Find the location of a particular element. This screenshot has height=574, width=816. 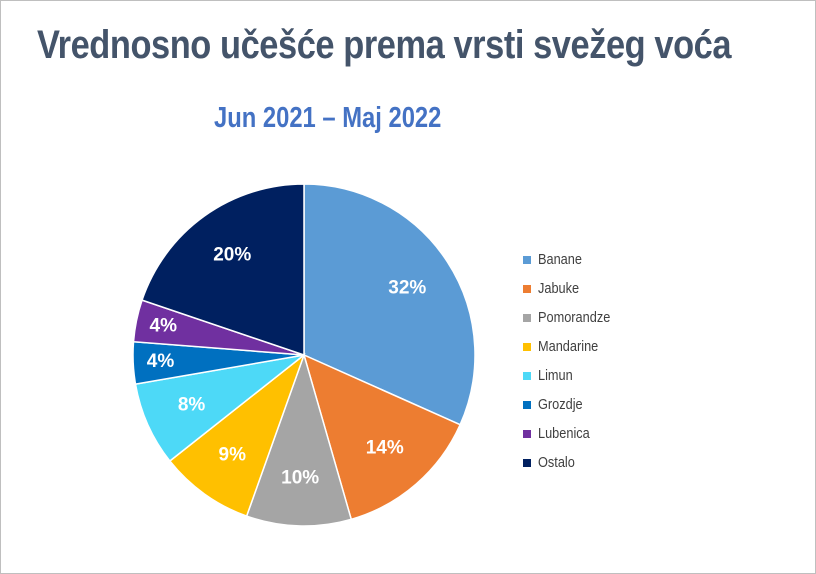

legend-item-mandarine: Mandarine is located at coordinates (573, 346).